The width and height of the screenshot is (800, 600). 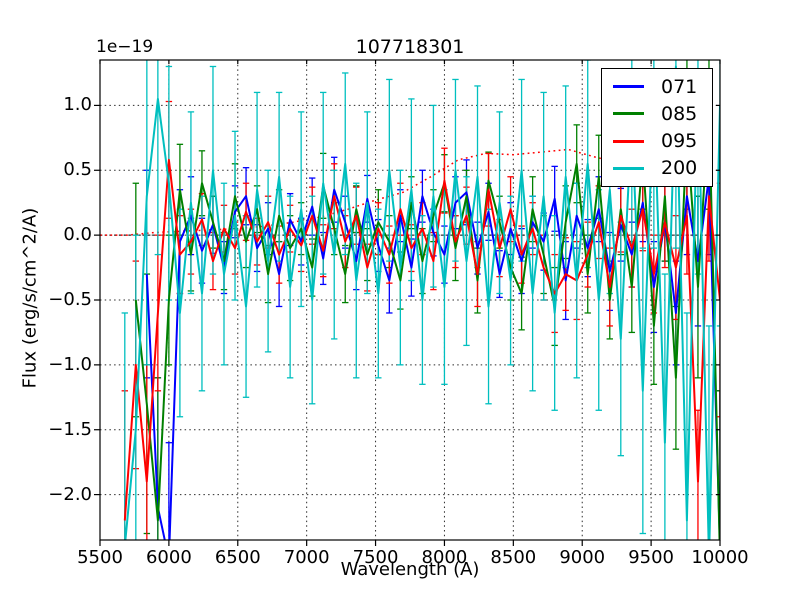 What do you see at coordinates (657, 141) in the screenshot?
I see `legend-item-095: 095` at bounding box center [657, 141].